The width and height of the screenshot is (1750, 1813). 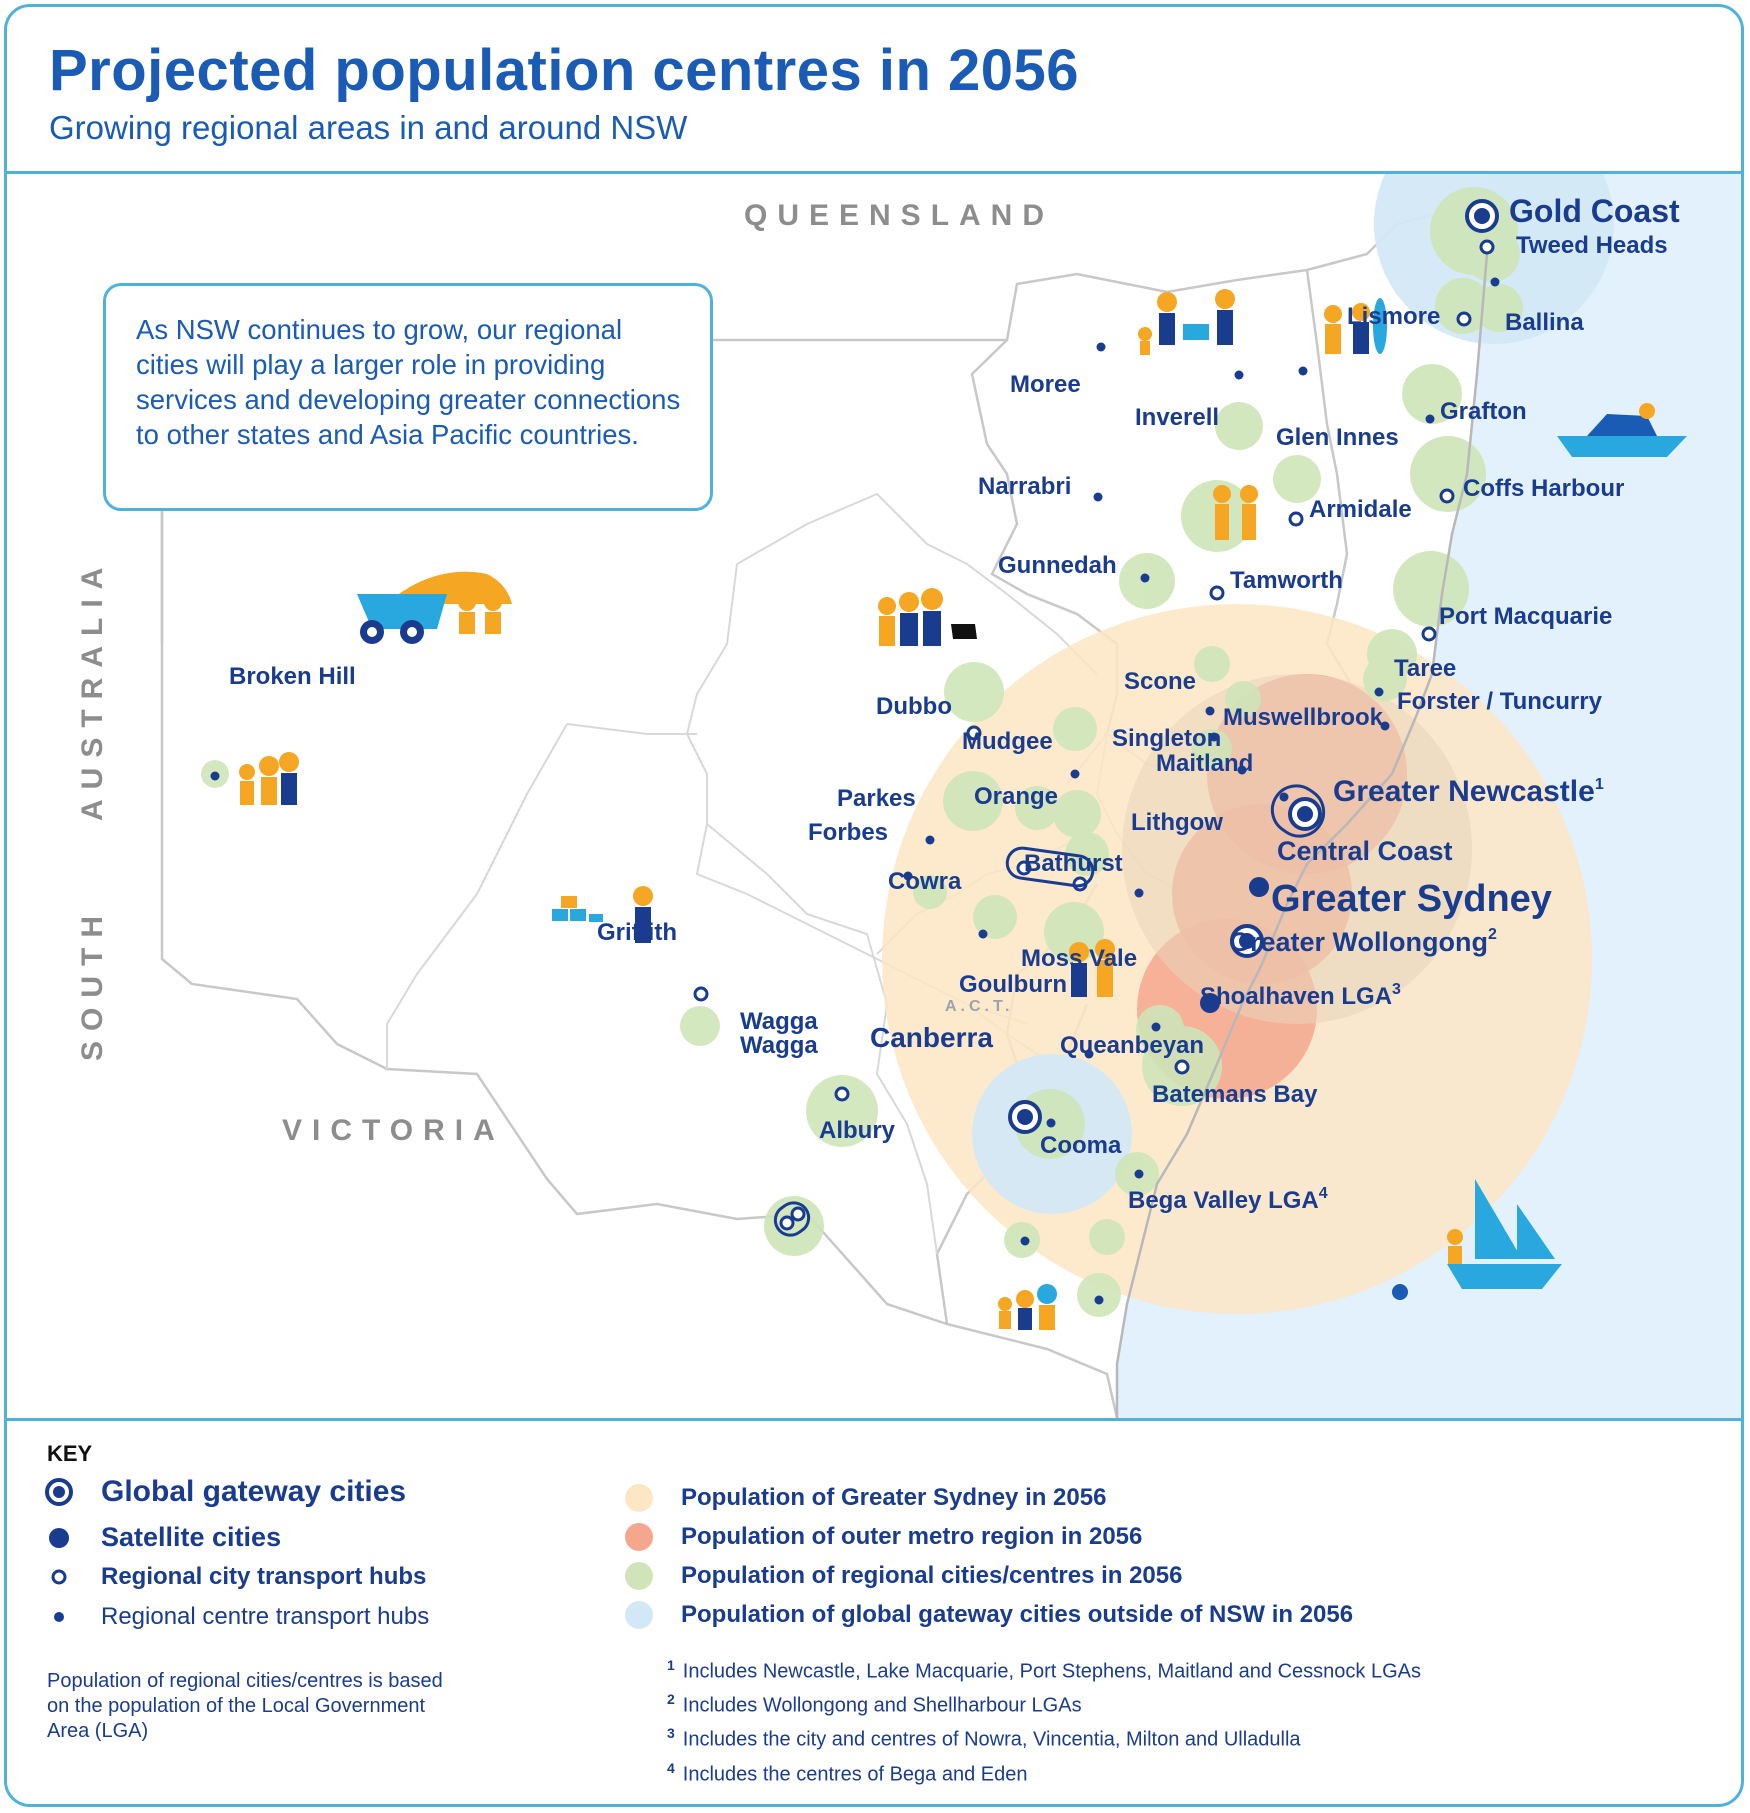 What do you see at coordinates (847, 1773) in the screenshot?
I see `footnote-4: 4 Includes the centres of Bega and Eden` at bounding box center [847, 1773].